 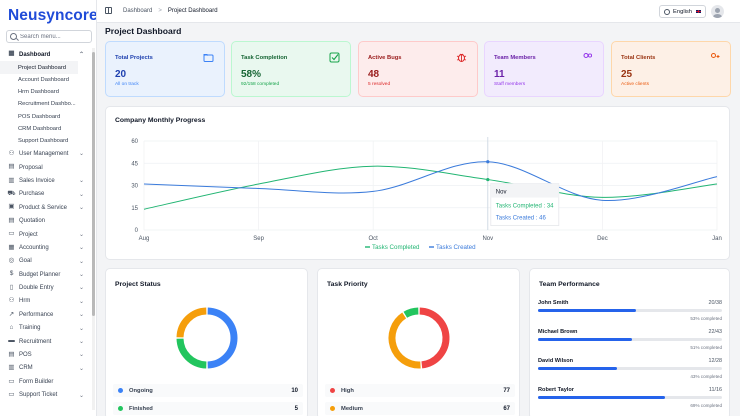 What do you see at coordinates (11, 207) in the screenshot?
I see `box-icon: ▣` at bounding box center [11, 207].